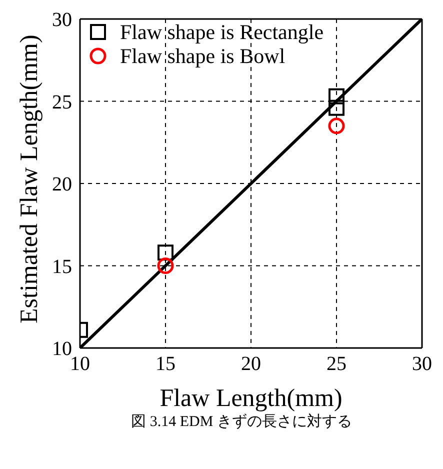 This screenshot has height=469, width=443. What do you see at coordinates (241, 421) in the screenshot?
I see `caption: 図 3.14 EDM きずの長さに対する` at bounding box center [241, 421].